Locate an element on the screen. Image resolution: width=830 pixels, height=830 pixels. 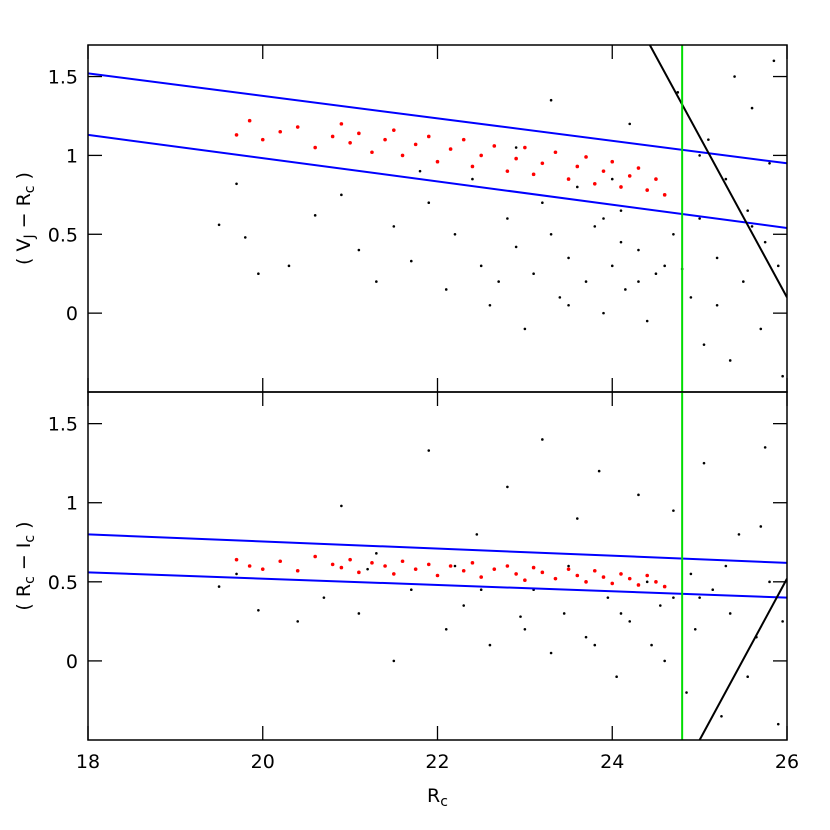
y-tick-label: 1.5 is located at coordinates (63, 425).